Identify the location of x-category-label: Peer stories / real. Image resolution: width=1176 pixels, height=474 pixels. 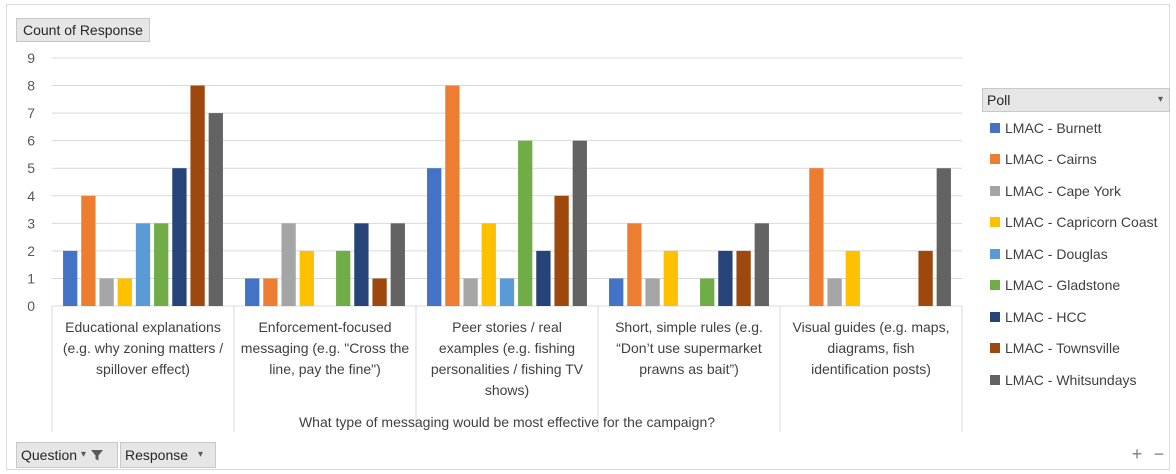
(507, 327).